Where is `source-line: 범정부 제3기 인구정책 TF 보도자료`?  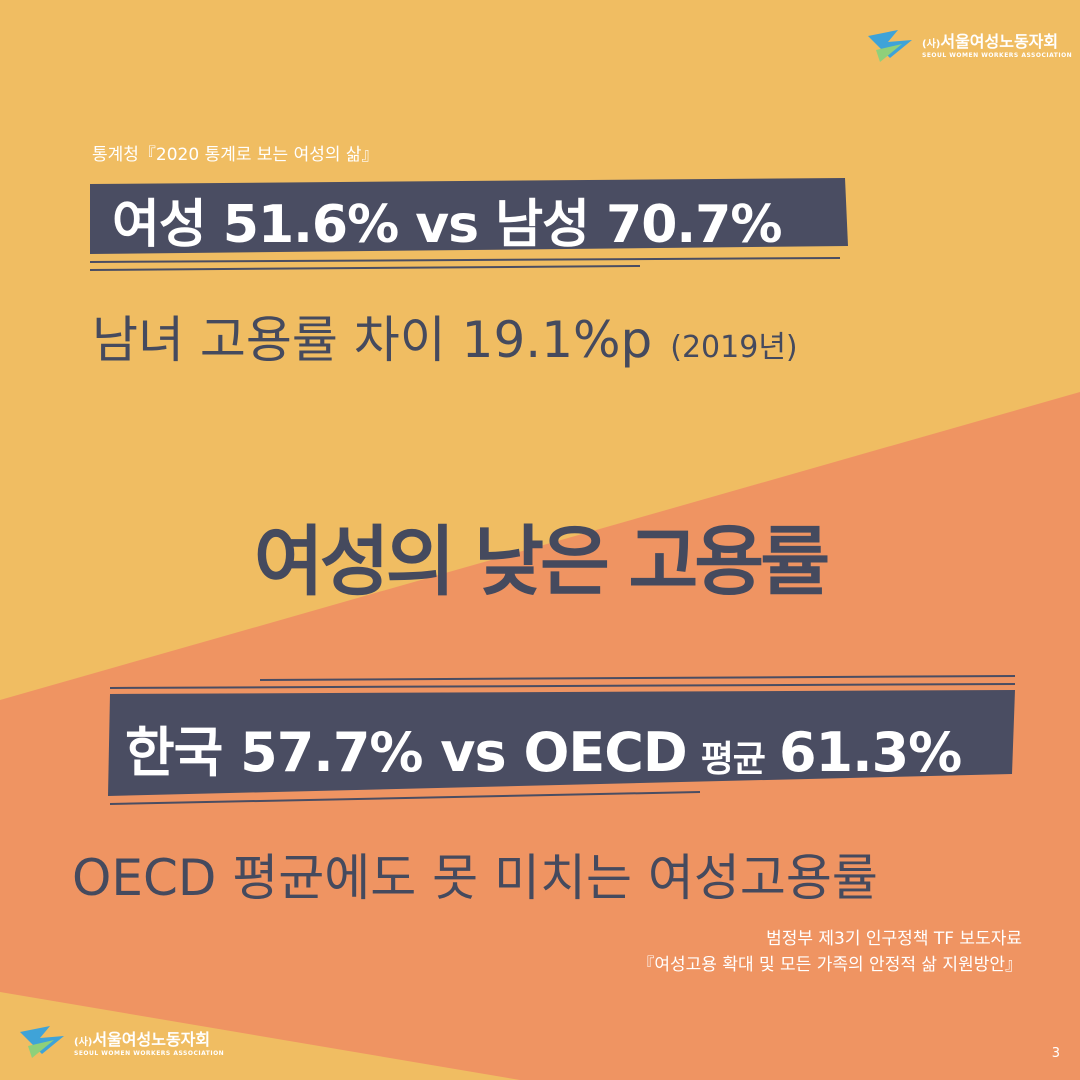
source-line: 범정부 제3기 인구정책 TF 보도자료 is located at coordinates (894, 939).